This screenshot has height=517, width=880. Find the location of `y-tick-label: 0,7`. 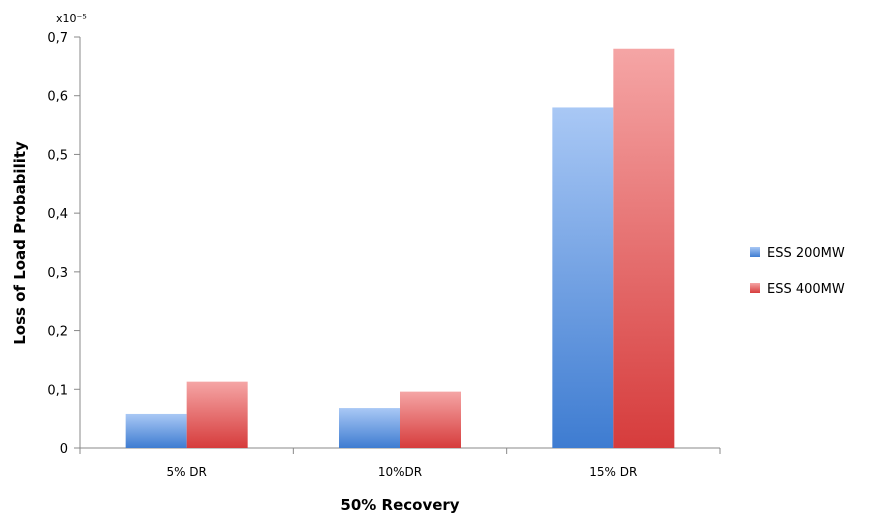

y-tick-label: 0,7 is located at coordinates (57, 38).